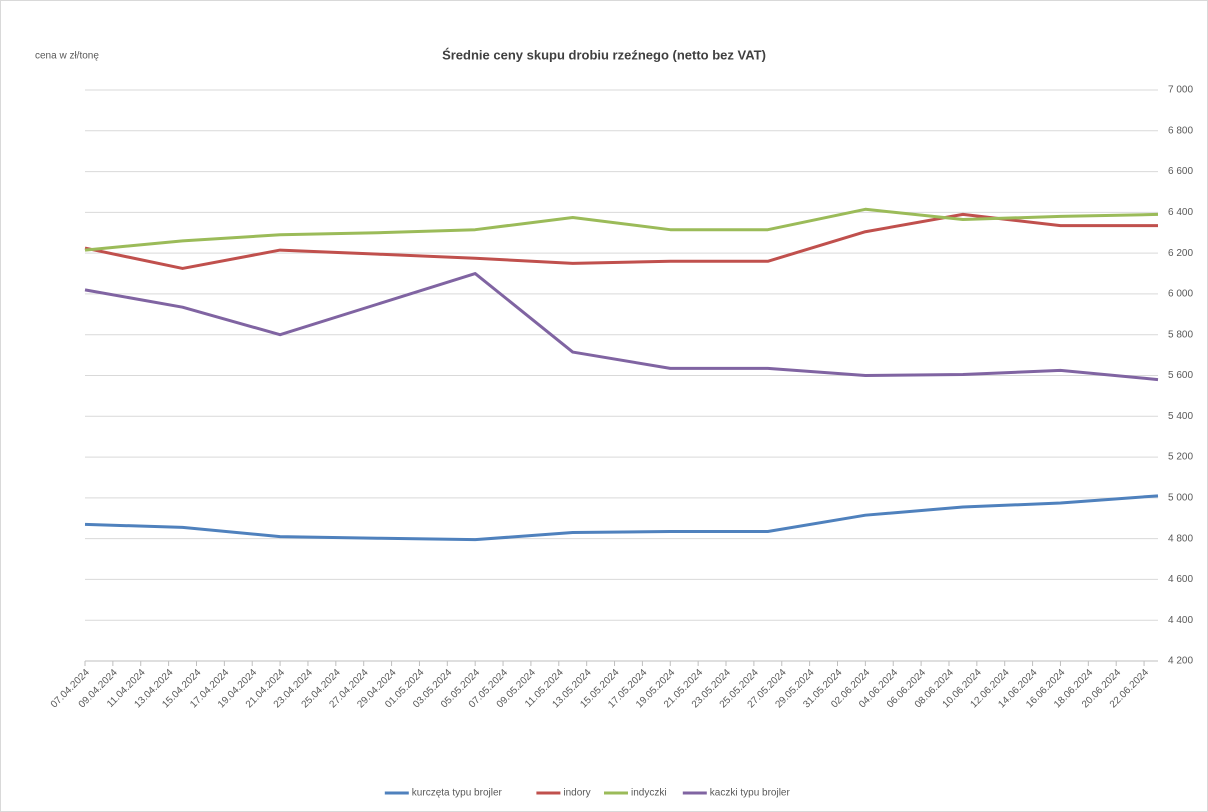 This screenshot has height=812, width=1208. What do you see at coordinates (1180, 375) in the screenshot?
I see `y-tick-label: 5 600` at bounding box center [1180, 375].